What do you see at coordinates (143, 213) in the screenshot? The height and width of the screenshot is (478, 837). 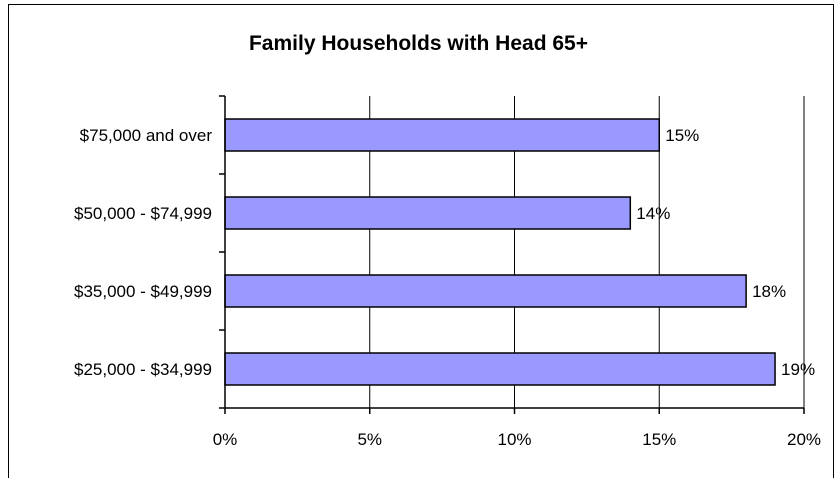 I see `category-label: $50,000 - $74,999` at bounding box center [143, 213].